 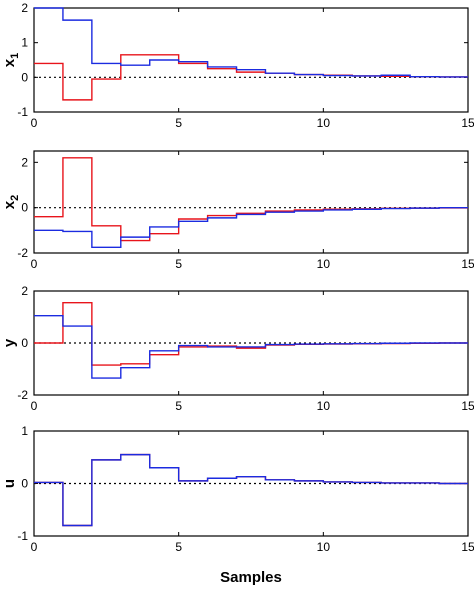 I want to click on x-axis-label: Samples, so click(x=251, y=577).